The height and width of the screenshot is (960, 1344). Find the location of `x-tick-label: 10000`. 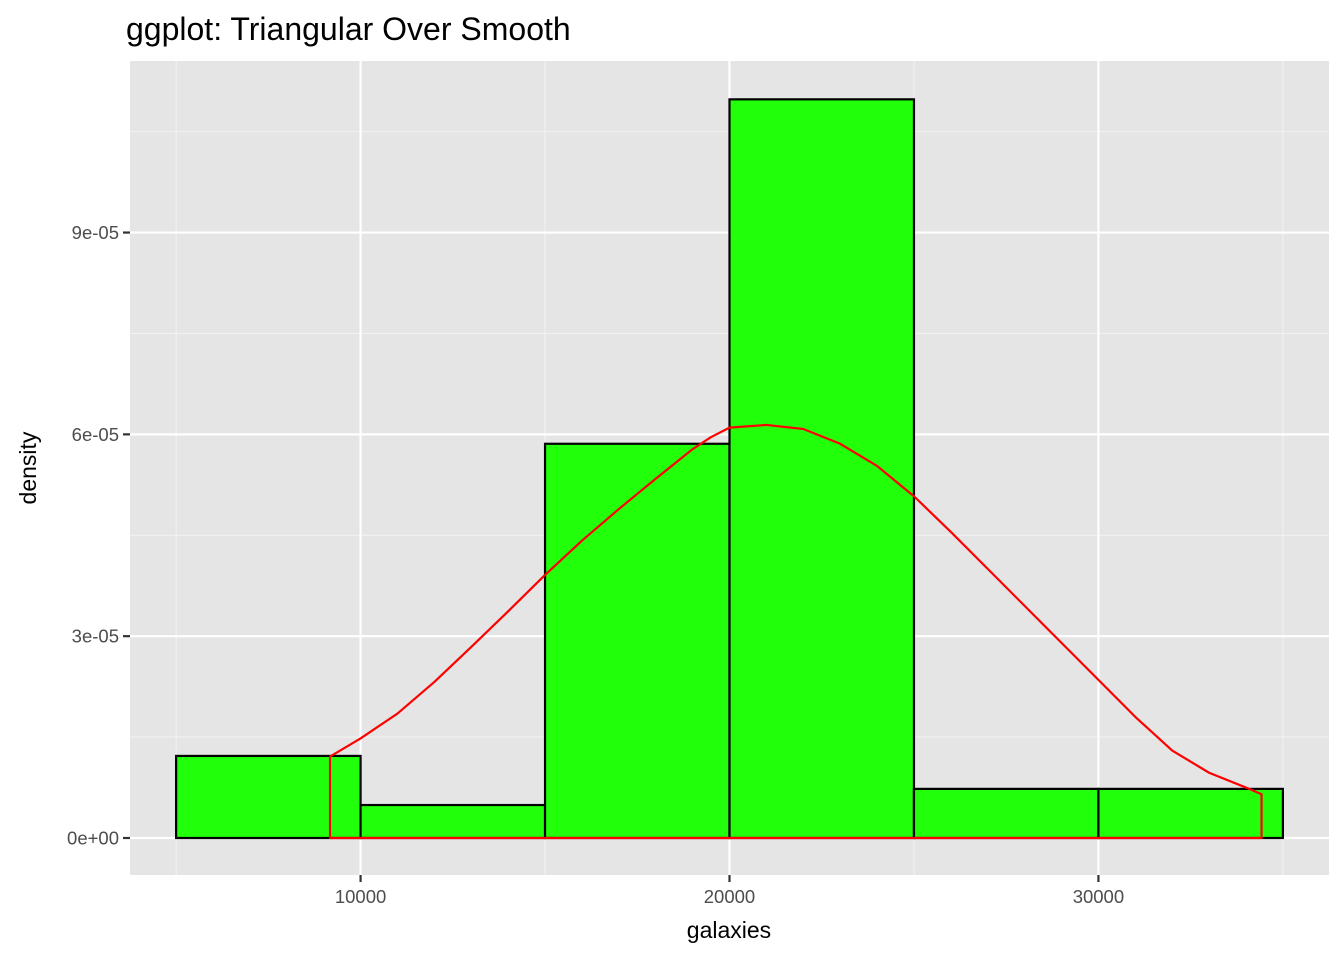

x-tick-label: 10000 is located at coordinates (360, 896).